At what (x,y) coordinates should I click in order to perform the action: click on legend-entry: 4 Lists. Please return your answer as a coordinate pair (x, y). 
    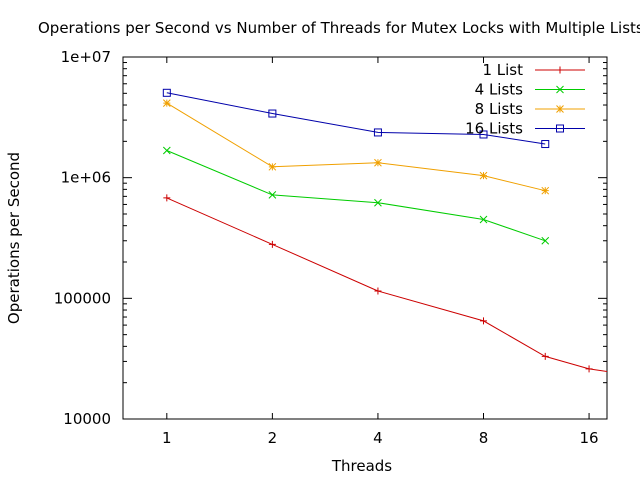
    Looking at the image, I should click on (530, 90).